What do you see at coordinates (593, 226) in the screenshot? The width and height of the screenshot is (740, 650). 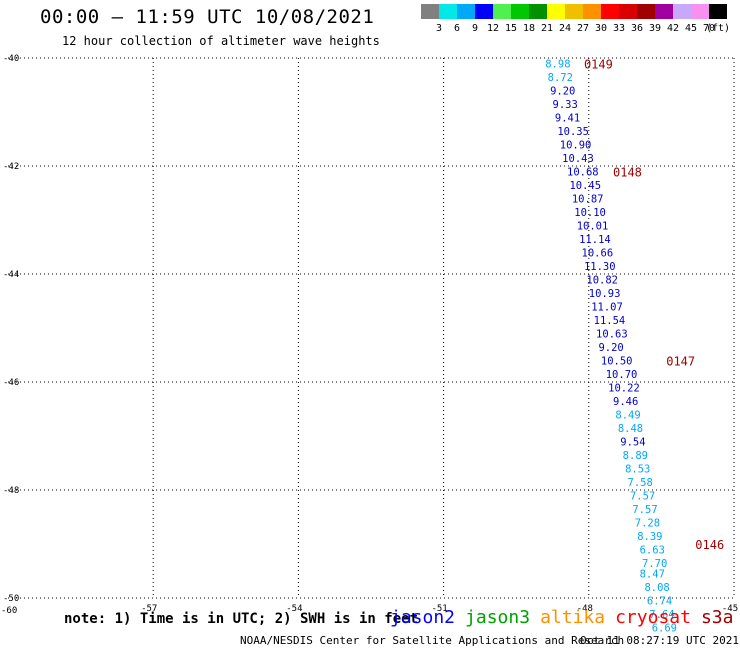 I see `wave-height-label: 10.01` at bounding box center [593, 226].